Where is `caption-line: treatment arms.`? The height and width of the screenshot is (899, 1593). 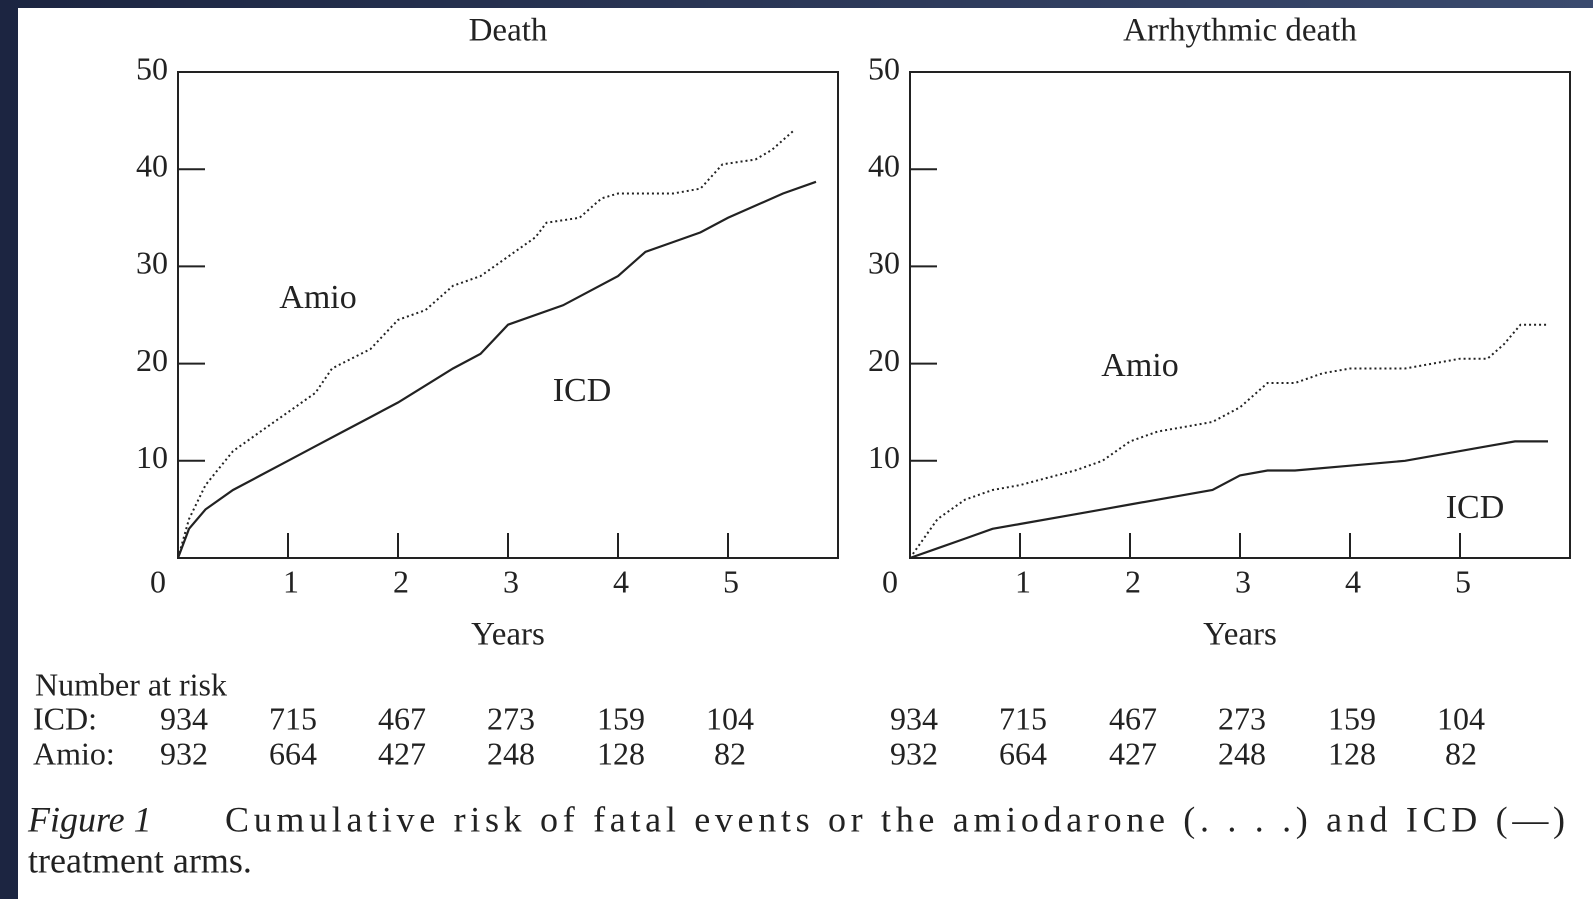 caption-line: treatment arms. is located at coordinates (140, 860).